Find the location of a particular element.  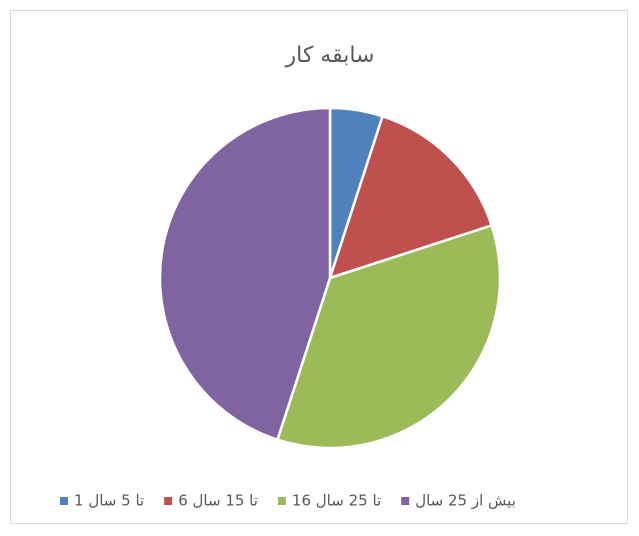

legend-label: 16 تا 25 سال is located at coordinates (336, 501).